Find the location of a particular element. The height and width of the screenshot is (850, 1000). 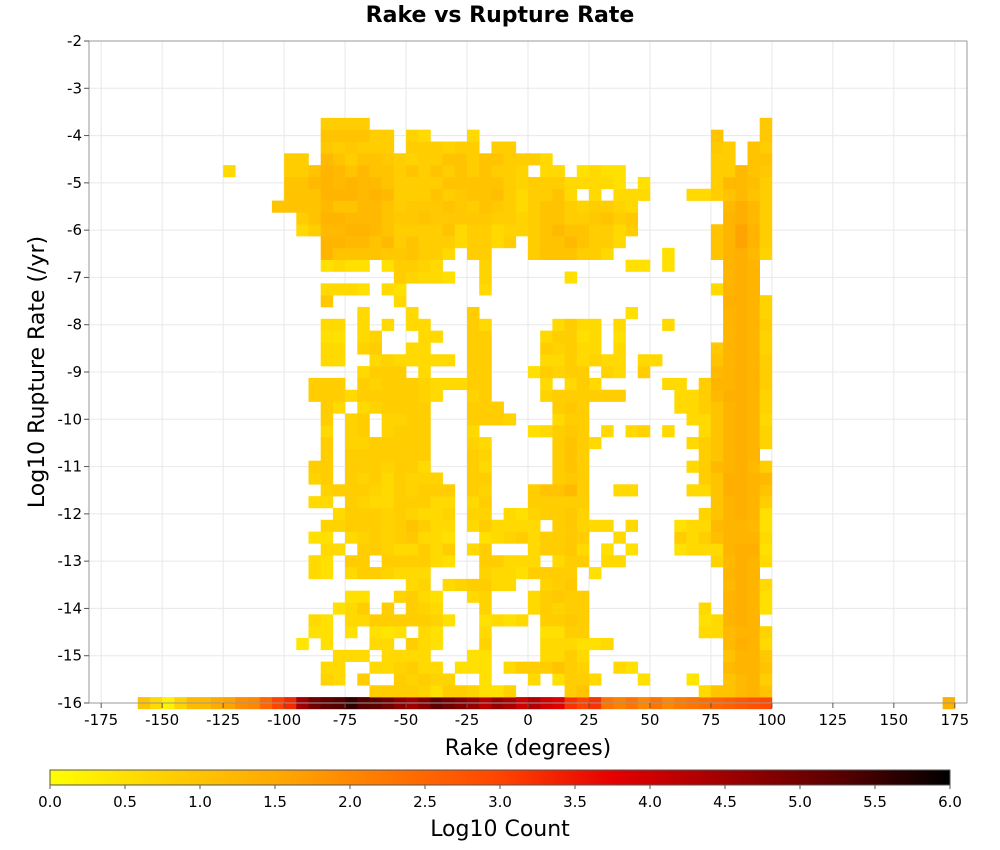

x-tick-label: -25 is located at coordinates (467, 720).